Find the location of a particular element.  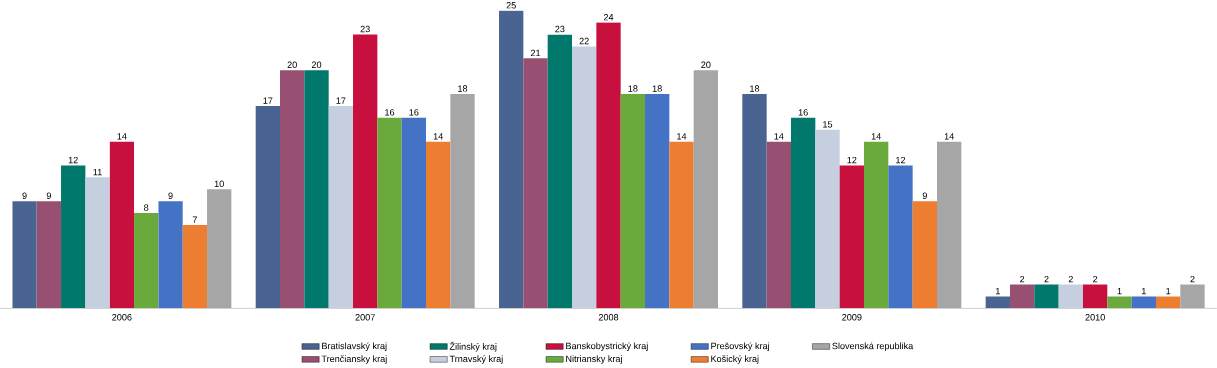

legend-label: Bratislavský kraj is located at coordinates (354, 347).